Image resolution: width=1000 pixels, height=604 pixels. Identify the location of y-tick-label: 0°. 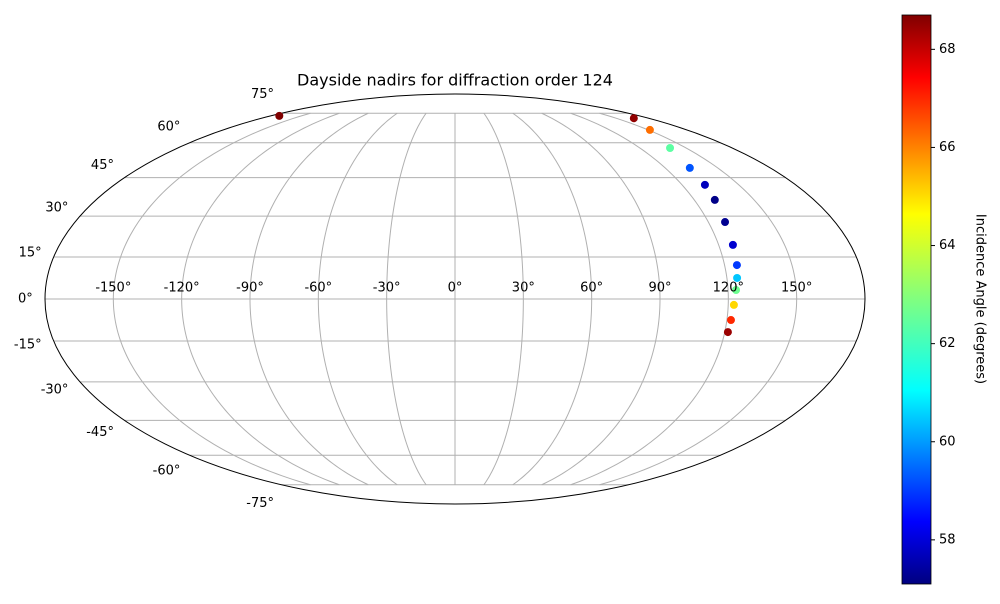
(25, 299).